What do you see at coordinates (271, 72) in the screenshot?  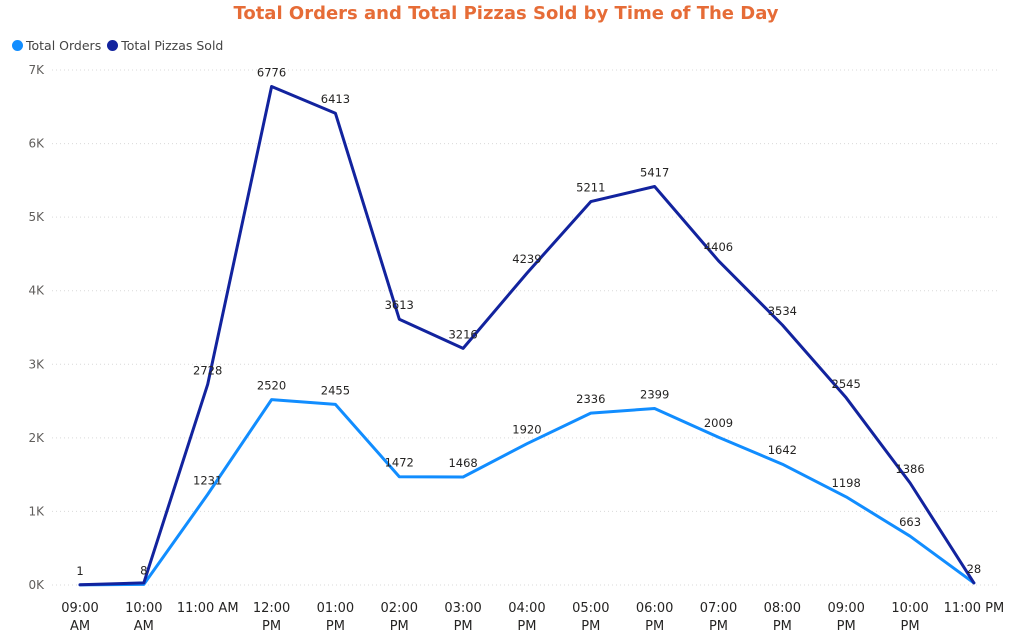 I see `data-label-total-pizzas-sold: 6776` at bounding box center [271, 72].